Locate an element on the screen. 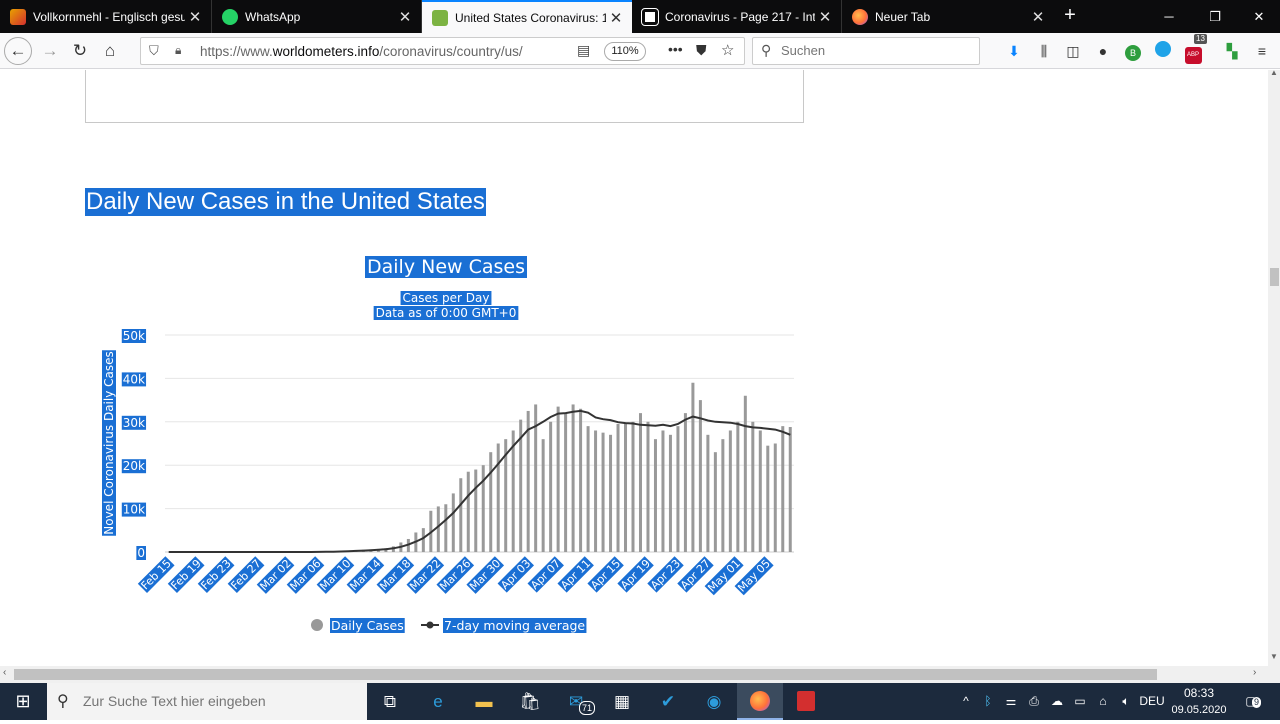 This screenshot has width=1280, height=724. vertical-scrollbar: ▲ ▼ is located at coordinates (1274, 368).